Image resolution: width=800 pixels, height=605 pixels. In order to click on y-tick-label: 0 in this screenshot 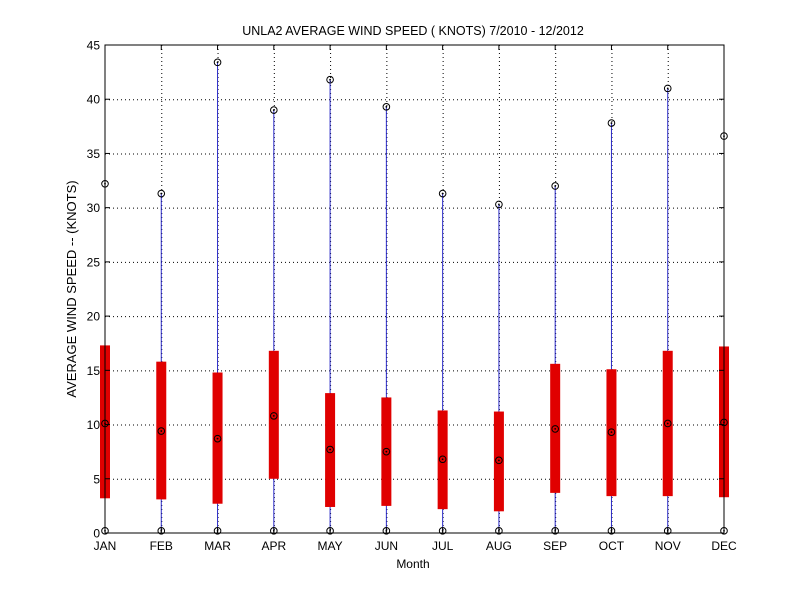, I will do `click(96, 534)`.